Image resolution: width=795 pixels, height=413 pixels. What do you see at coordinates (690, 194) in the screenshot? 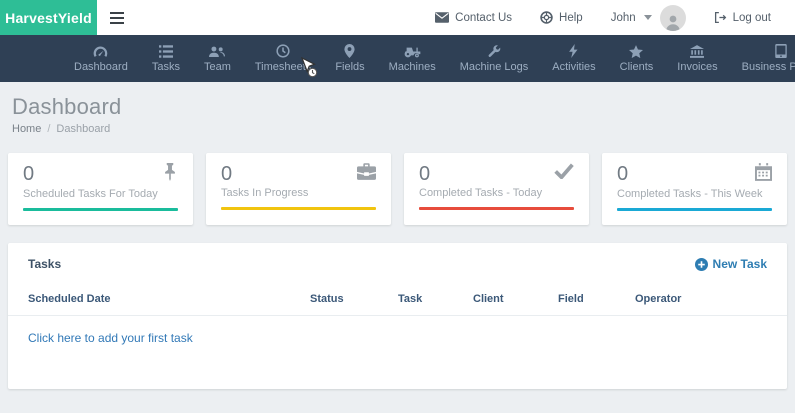
I see `stat-label: Completed Tasks - This Week` at bounding box center [690, 194].